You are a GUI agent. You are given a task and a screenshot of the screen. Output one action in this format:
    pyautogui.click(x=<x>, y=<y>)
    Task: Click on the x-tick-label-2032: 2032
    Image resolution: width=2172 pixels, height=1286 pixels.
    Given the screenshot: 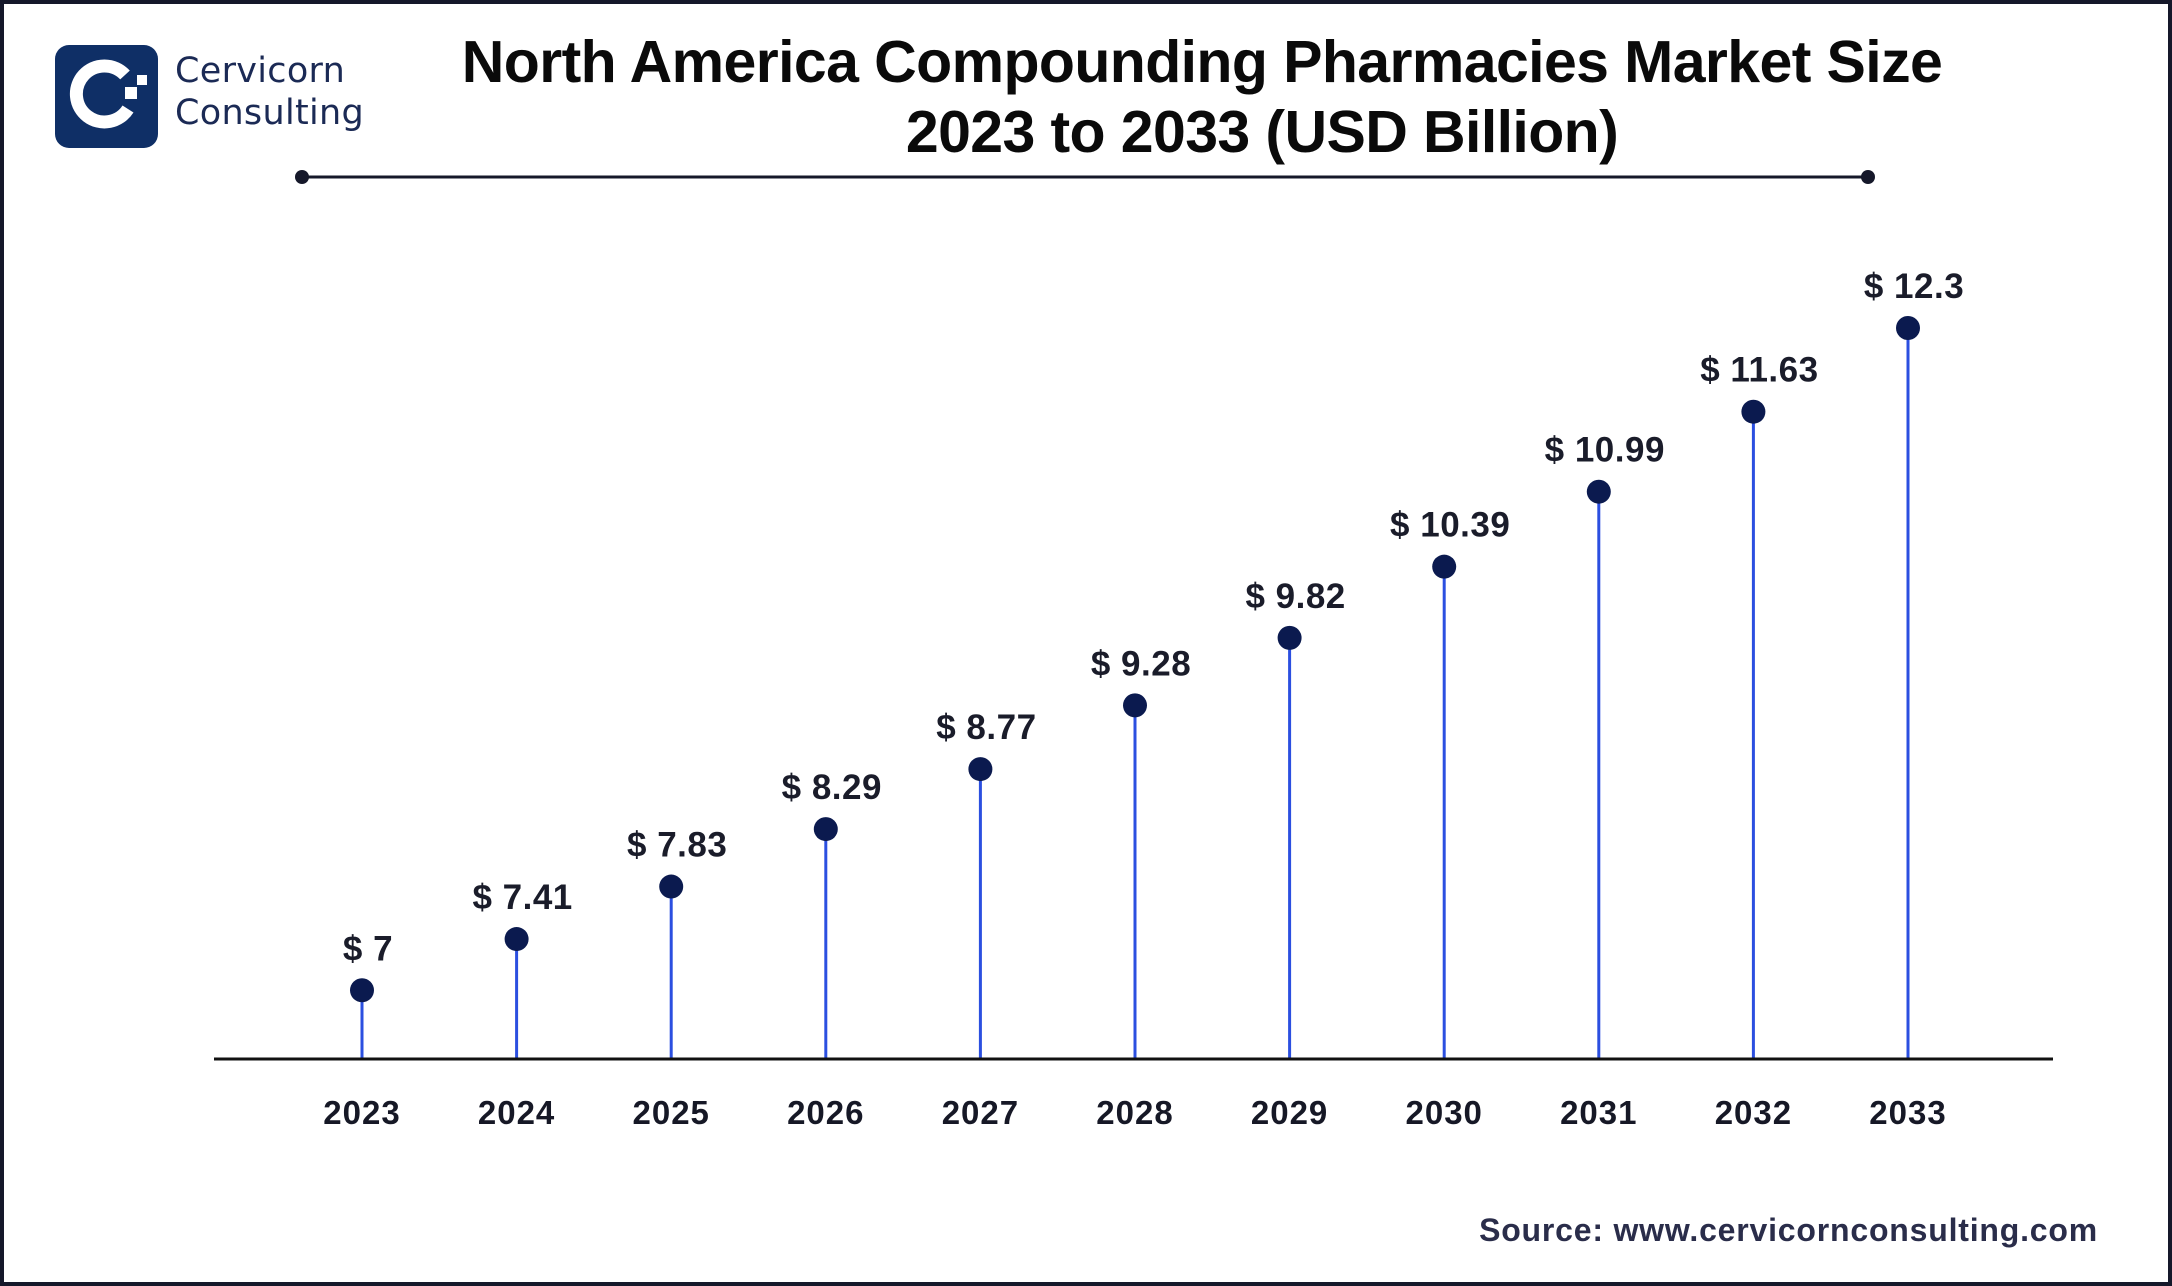 What is the action you would take?
    pyautogui.click(x=1753, y=1112)
    